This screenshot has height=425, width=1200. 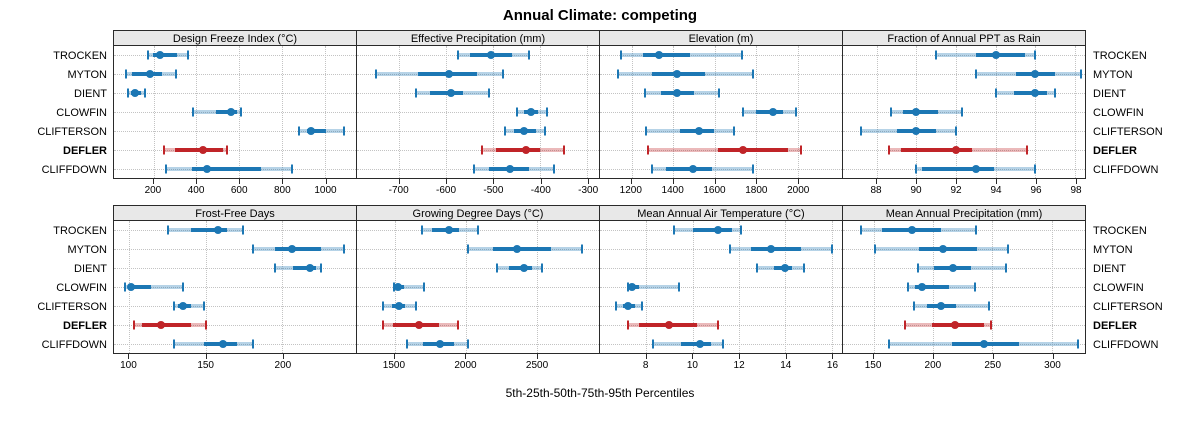 What do you see at coordinates (721, 39) in the screenshot?
I see `panel-title: Elevation (m)` at bounding box center [721, 39].